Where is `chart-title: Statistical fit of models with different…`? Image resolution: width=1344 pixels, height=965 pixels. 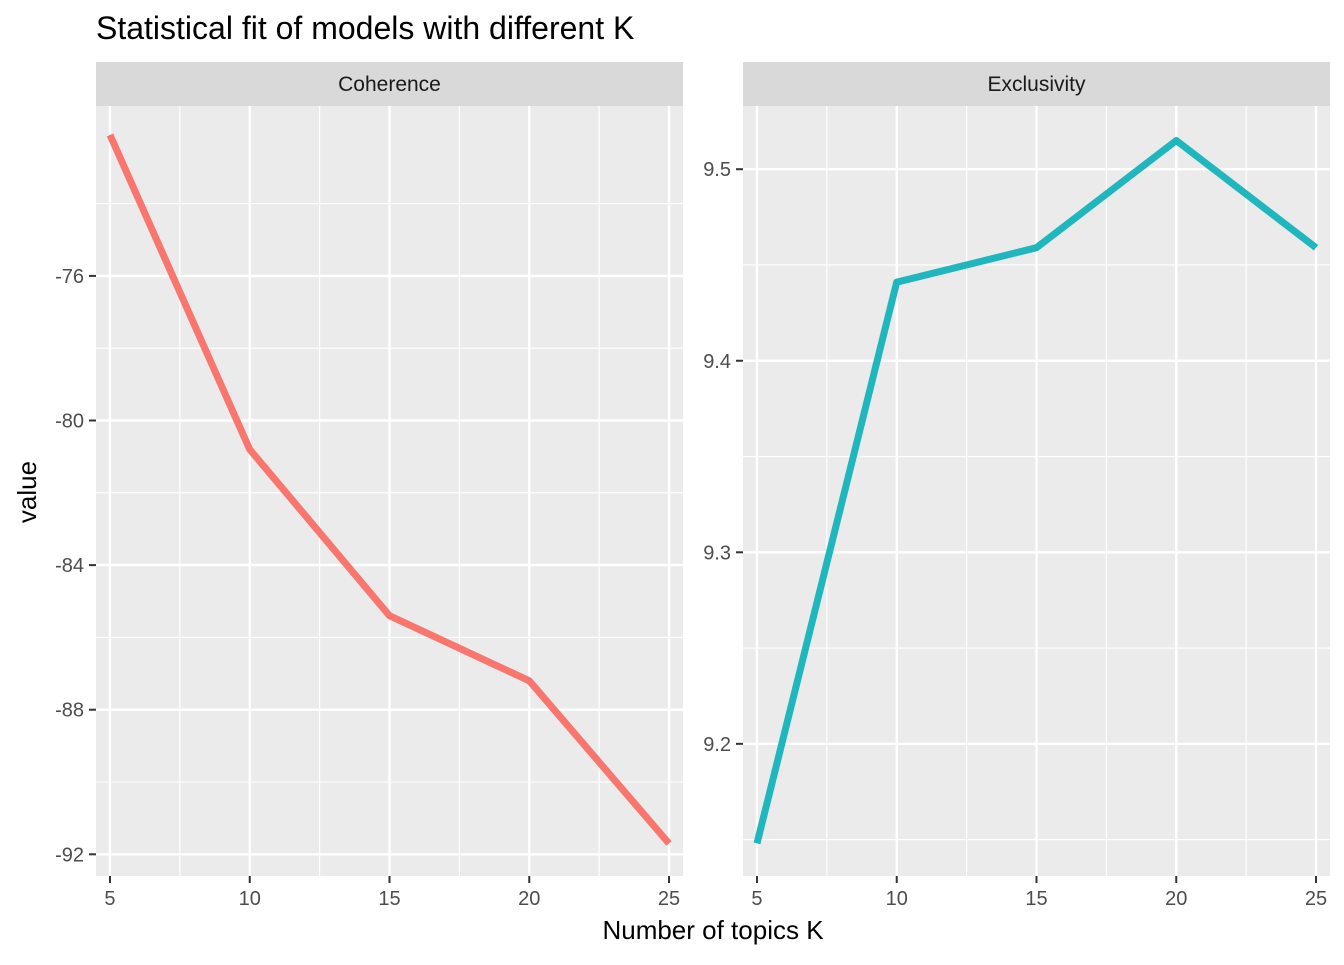
chart-title: Statistical fit of models with different… is located at coordinates (365, 28).